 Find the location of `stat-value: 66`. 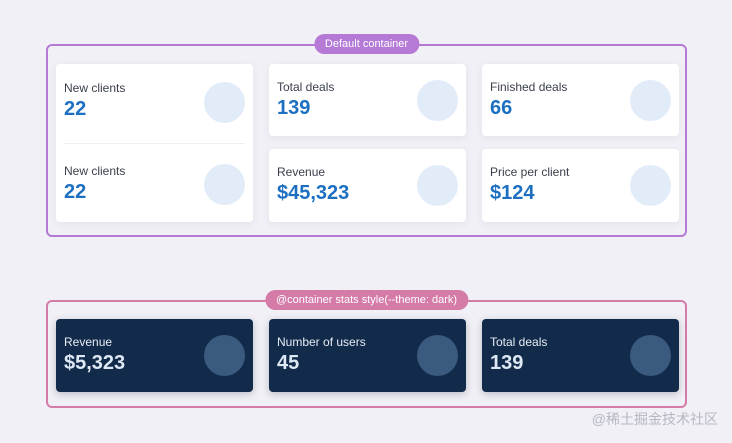

stat-value: 66 is located at coordinates (501, 108).